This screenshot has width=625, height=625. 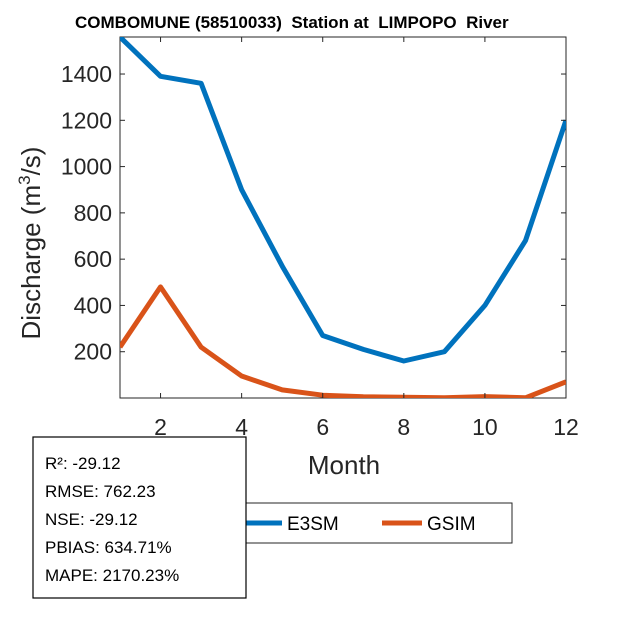 What do you see at coordinates (566, 427) in the screenshot?
I see `x-tick-label: 12` at bounding box center [566, 427].